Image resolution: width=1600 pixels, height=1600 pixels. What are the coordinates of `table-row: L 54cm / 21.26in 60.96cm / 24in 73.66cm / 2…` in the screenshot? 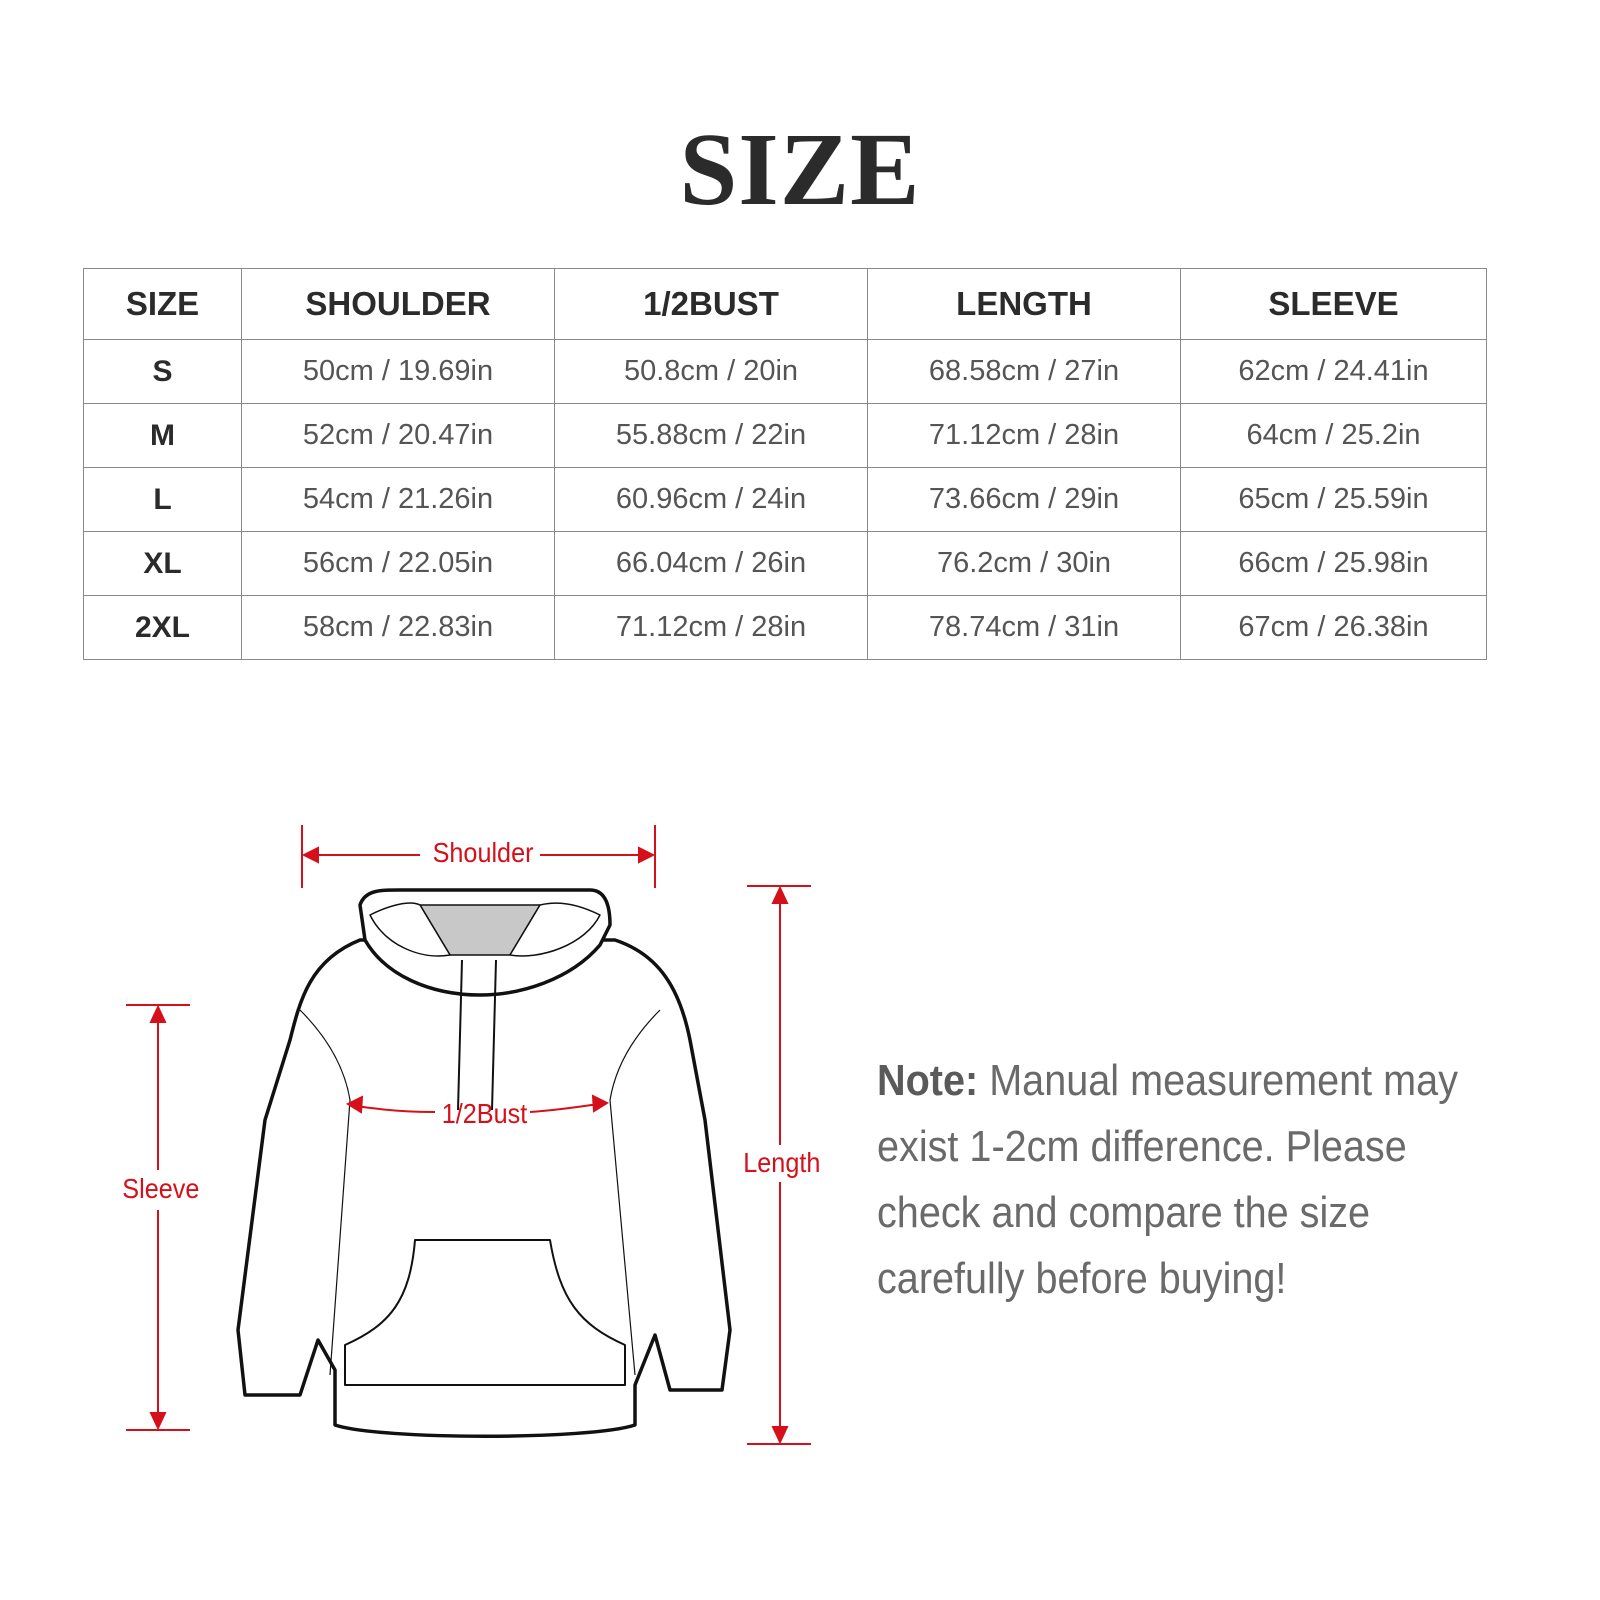 It's located at (785, 499).